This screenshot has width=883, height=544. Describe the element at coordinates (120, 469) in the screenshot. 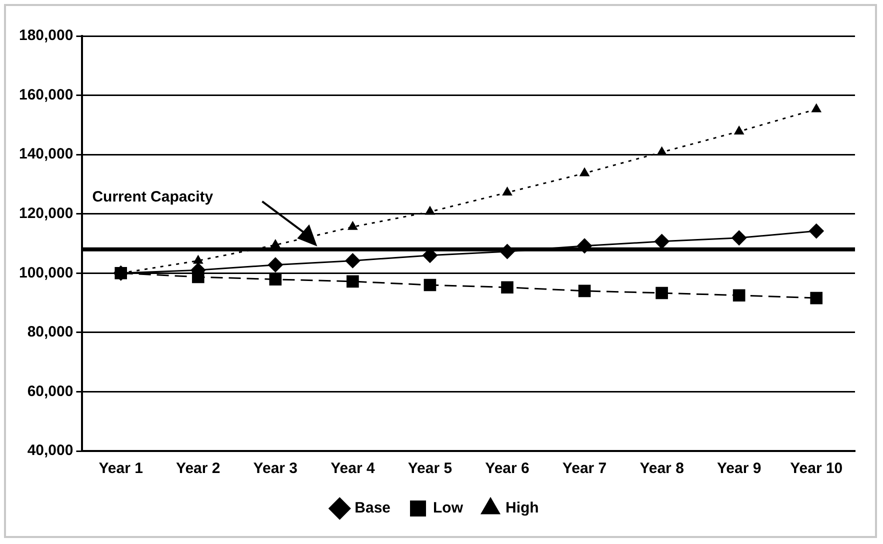

I see `x-tick-label: Year 1` at that location.